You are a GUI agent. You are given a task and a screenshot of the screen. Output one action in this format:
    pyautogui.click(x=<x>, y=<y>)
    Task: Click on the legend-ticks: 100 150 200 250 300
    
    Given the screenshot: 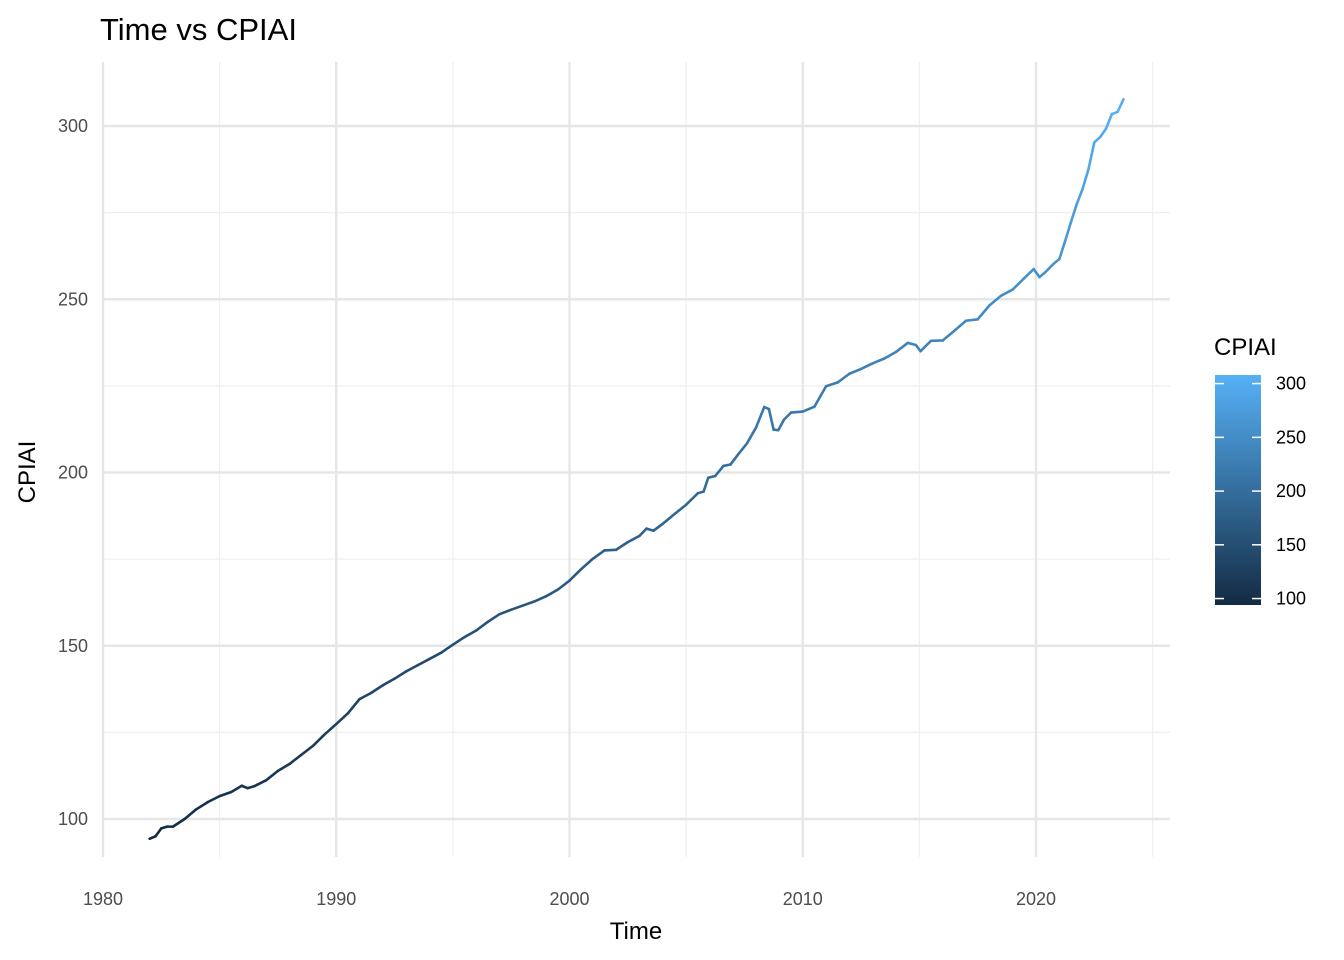 What is the action you would take?
    pyautogui.click(x=1260, y=491)
    